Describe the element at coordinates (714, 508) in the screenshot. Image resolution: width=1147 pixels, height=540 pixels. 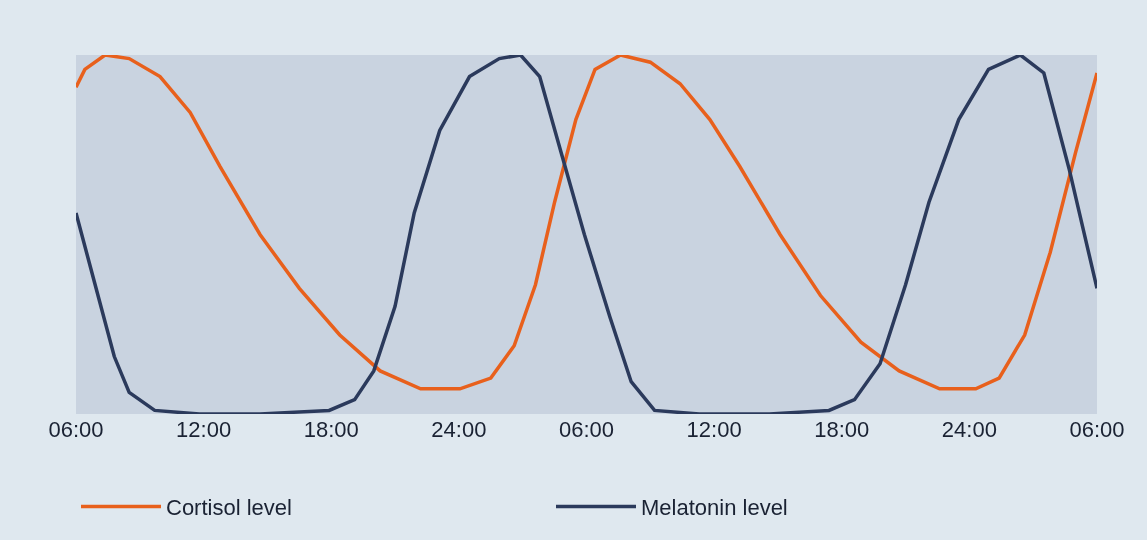
I see `legend-label: Melatonin level` at that location.